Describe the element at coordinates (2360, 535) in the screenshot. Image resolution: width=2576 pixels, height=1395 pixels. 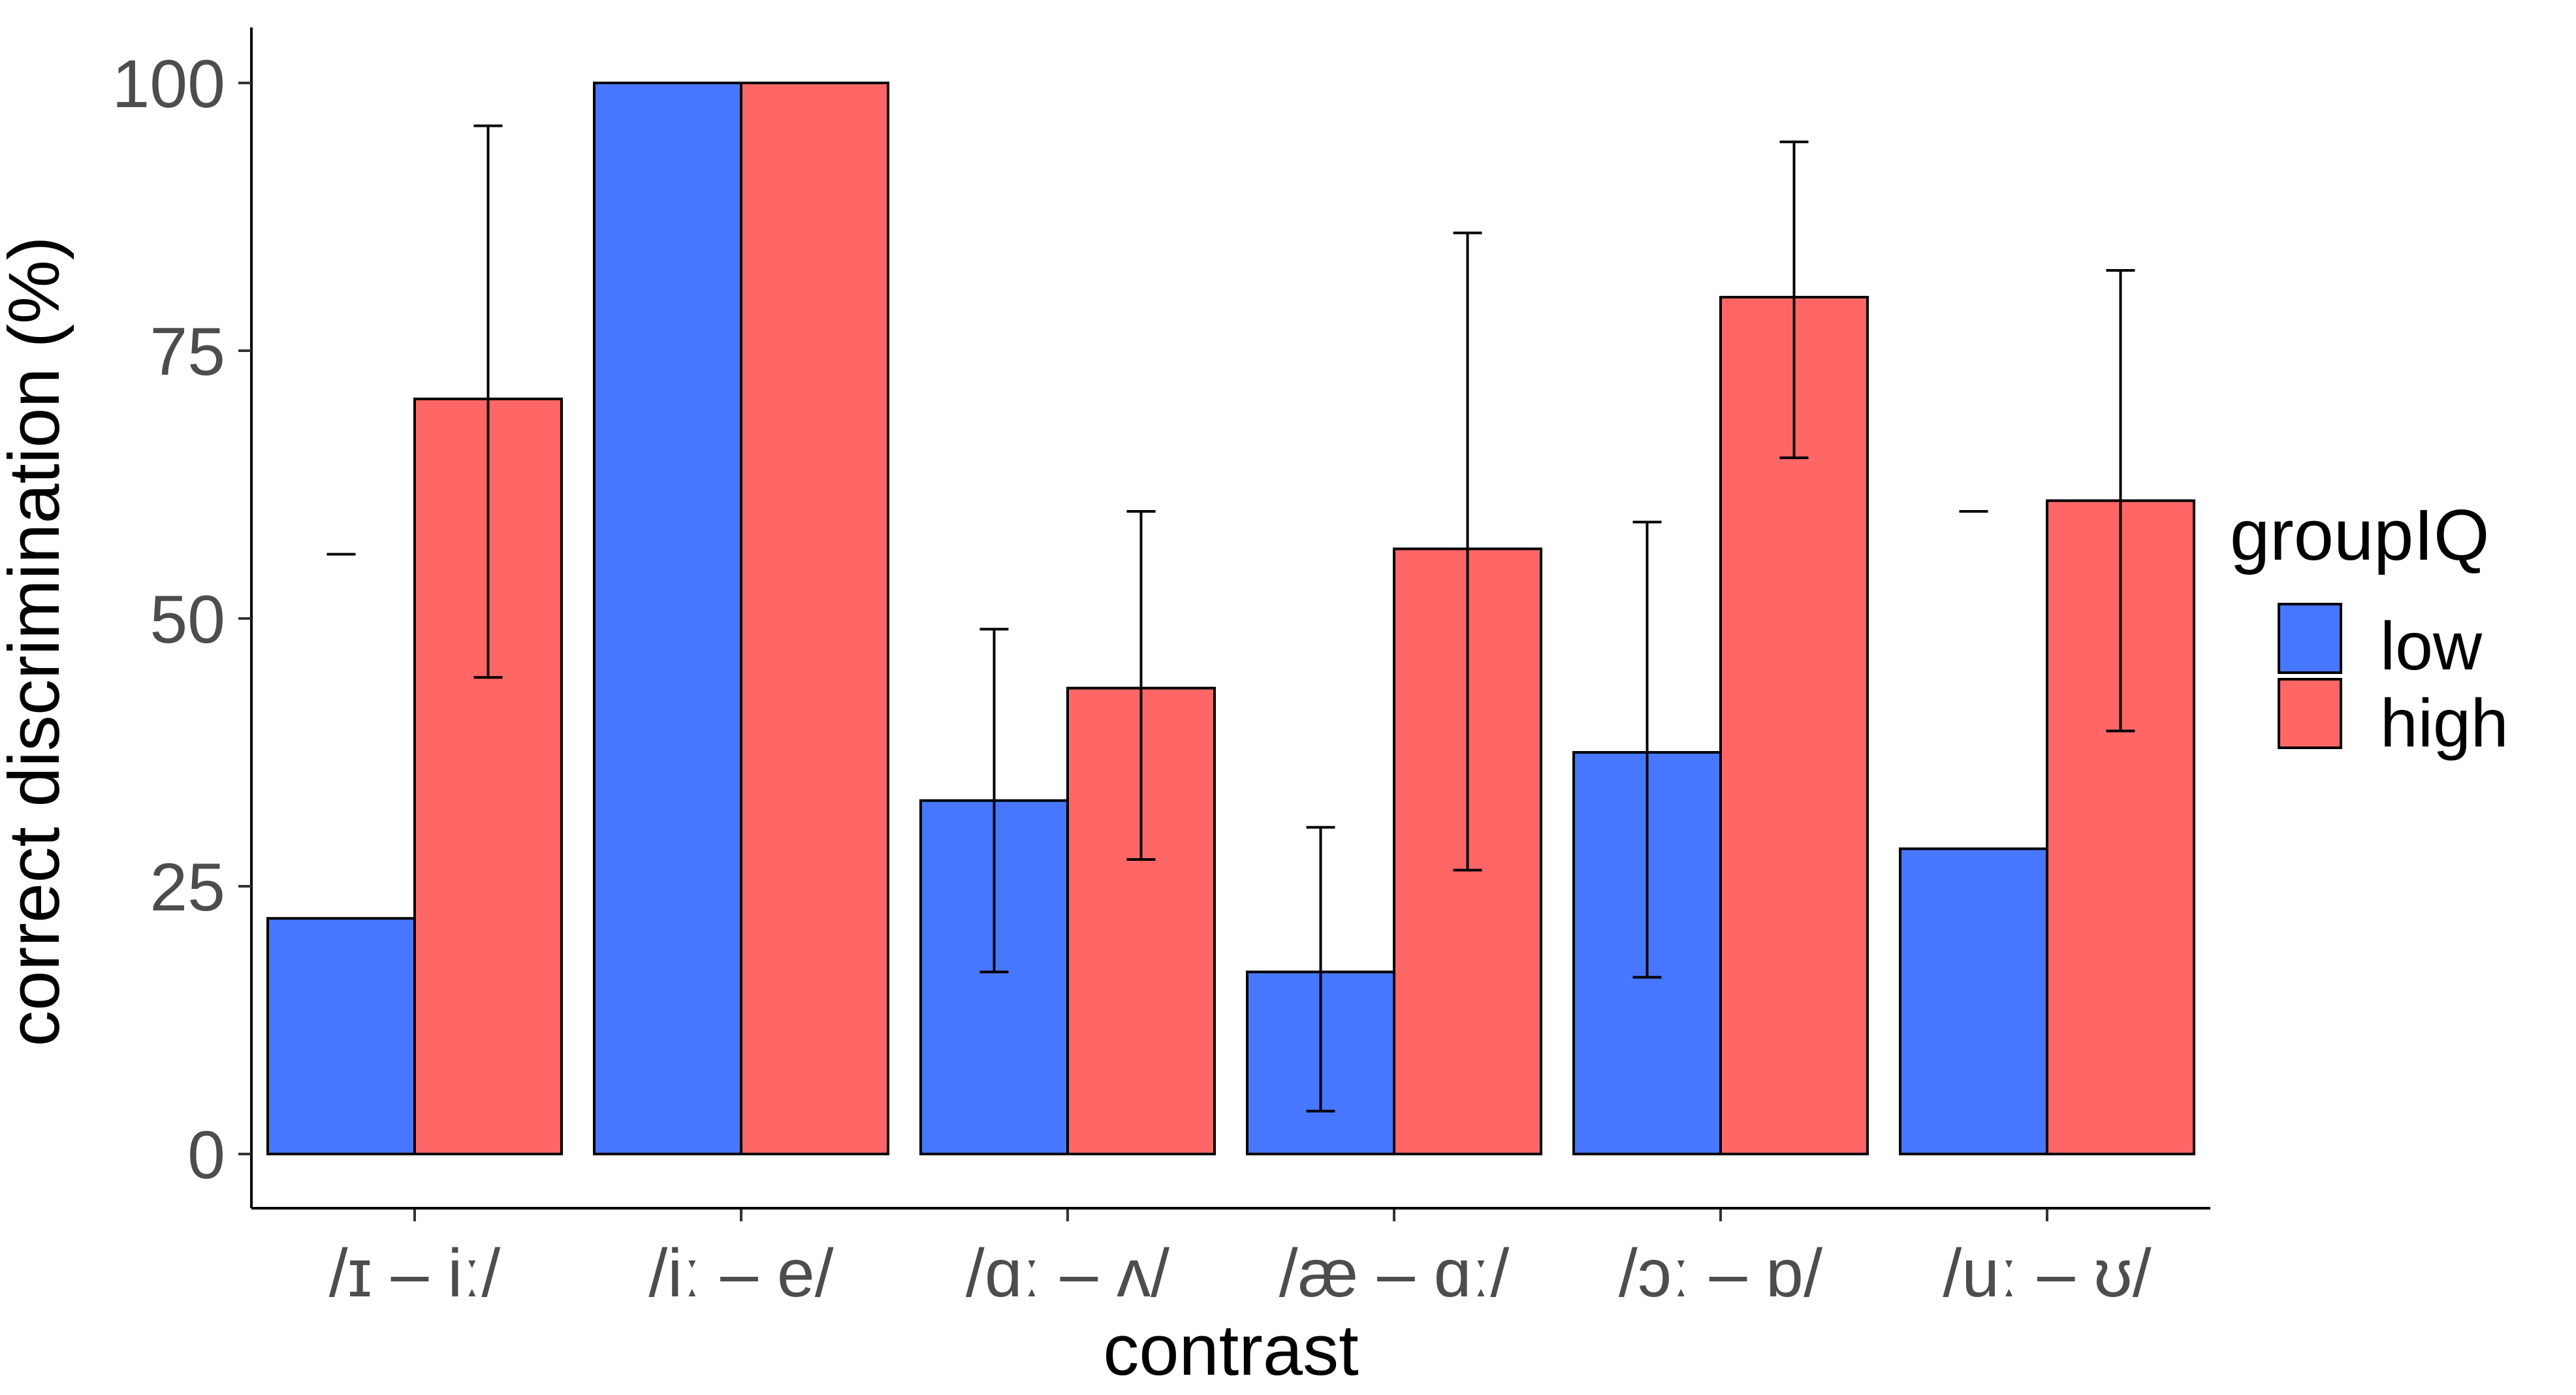
I see `legend-title: groupIQ` at that location.